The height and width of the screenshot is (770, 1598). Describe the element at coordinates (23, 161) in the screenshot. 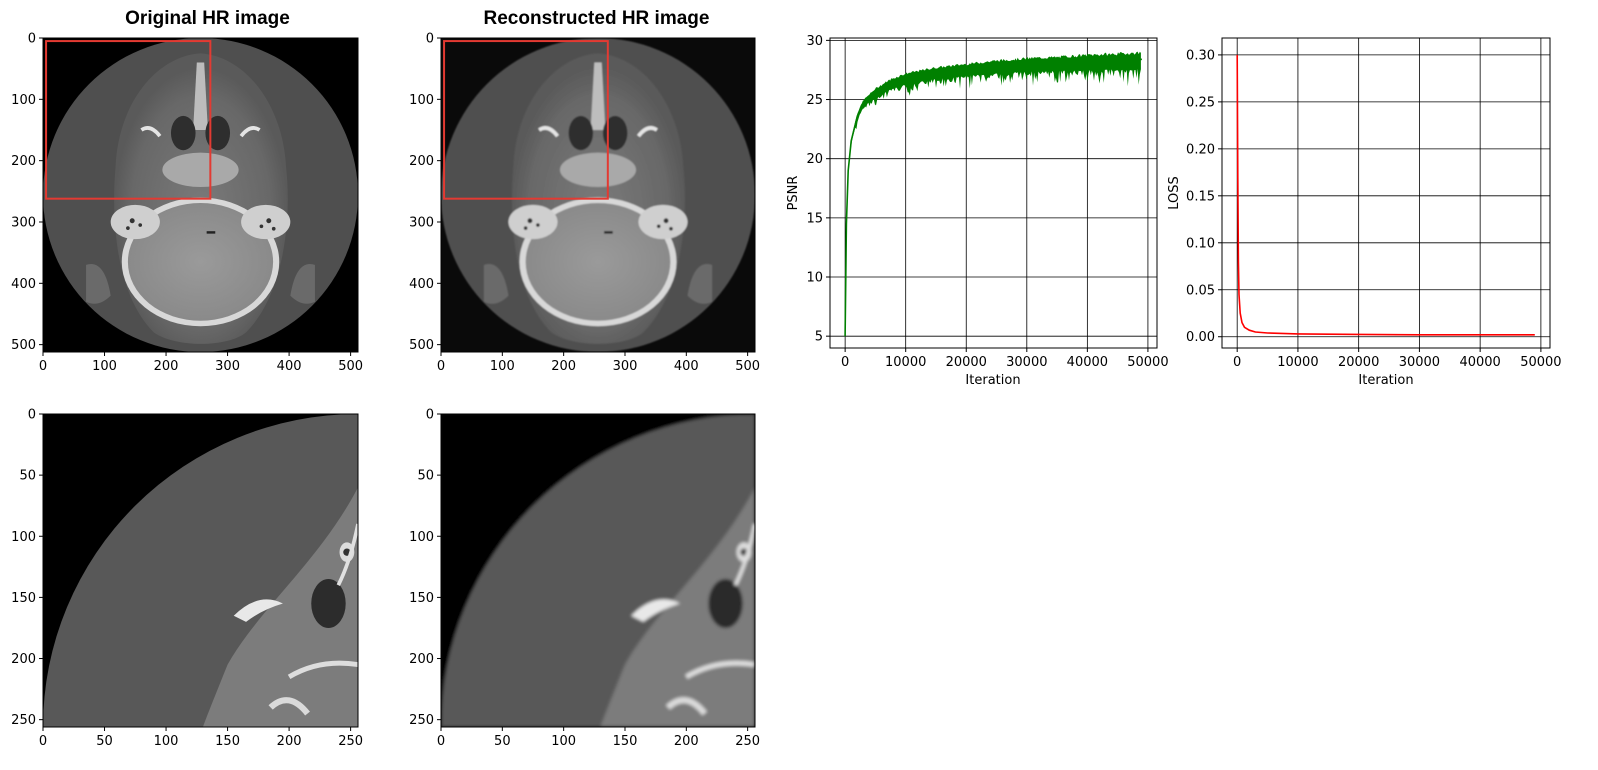

I see `original-hr-y-tick-label: 200` at that location.